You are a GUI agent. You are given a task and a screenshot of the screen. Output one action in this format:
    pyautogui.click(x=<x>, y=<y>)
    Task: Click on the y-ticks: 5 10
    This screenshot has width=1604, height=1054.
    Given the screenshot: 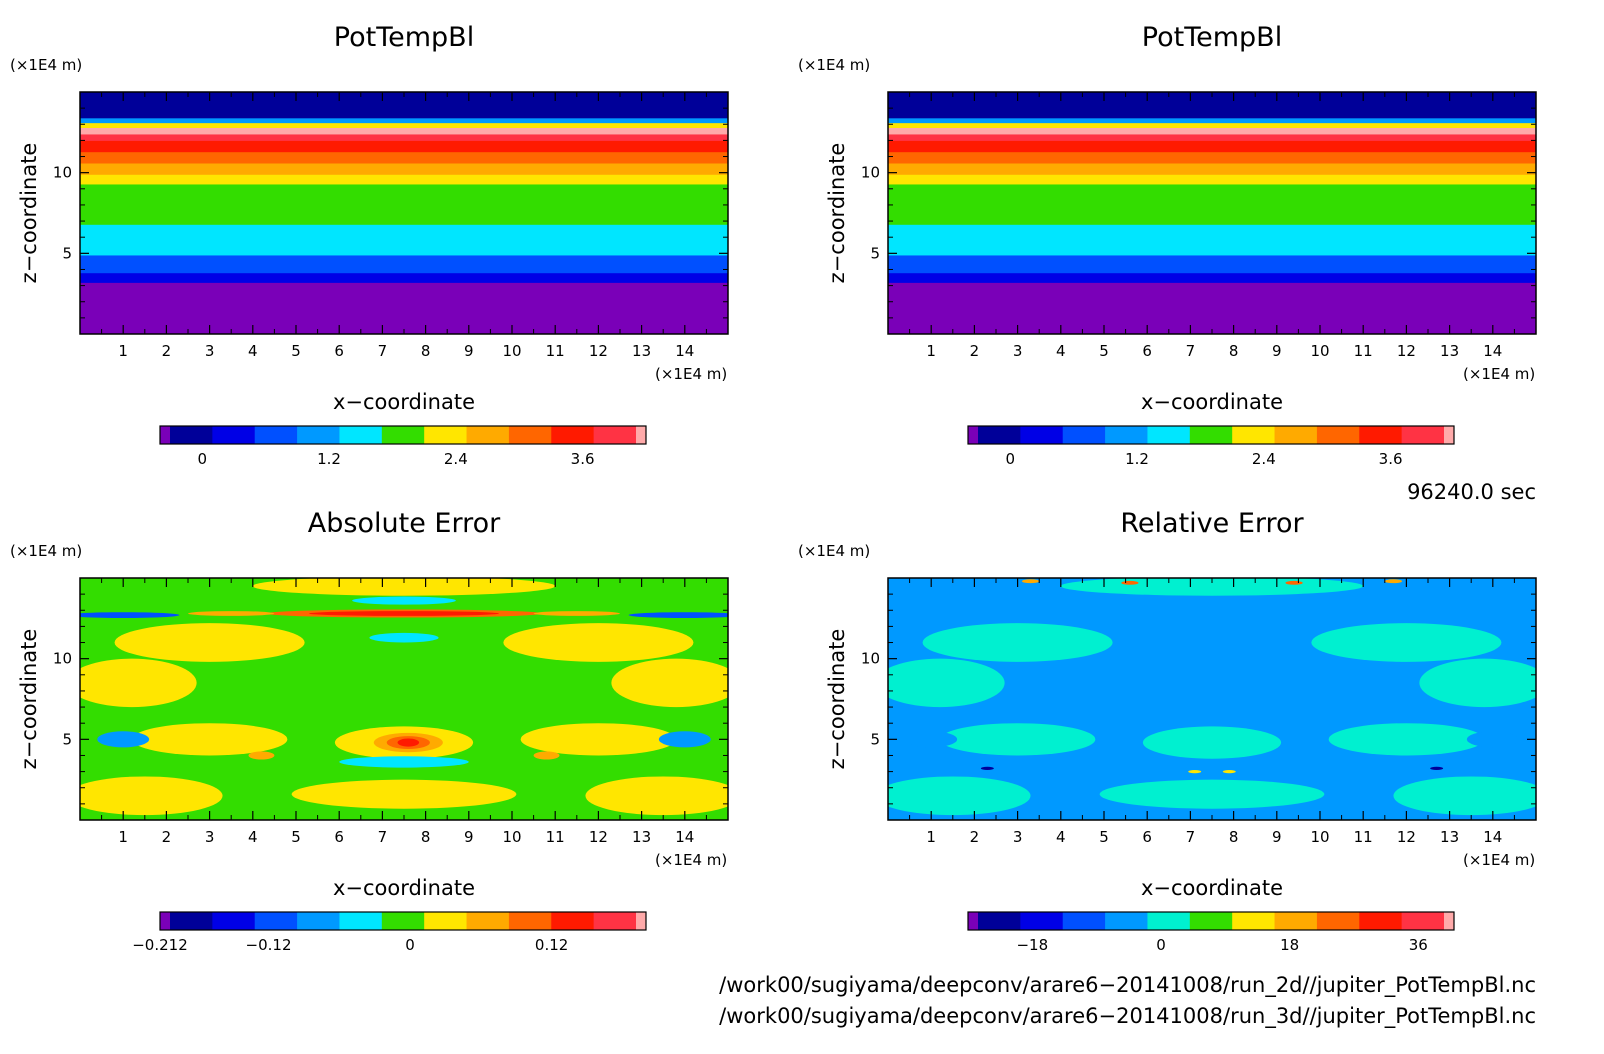 What is the action you would take?
    pyautogui.click(x=1198, y=699)
    